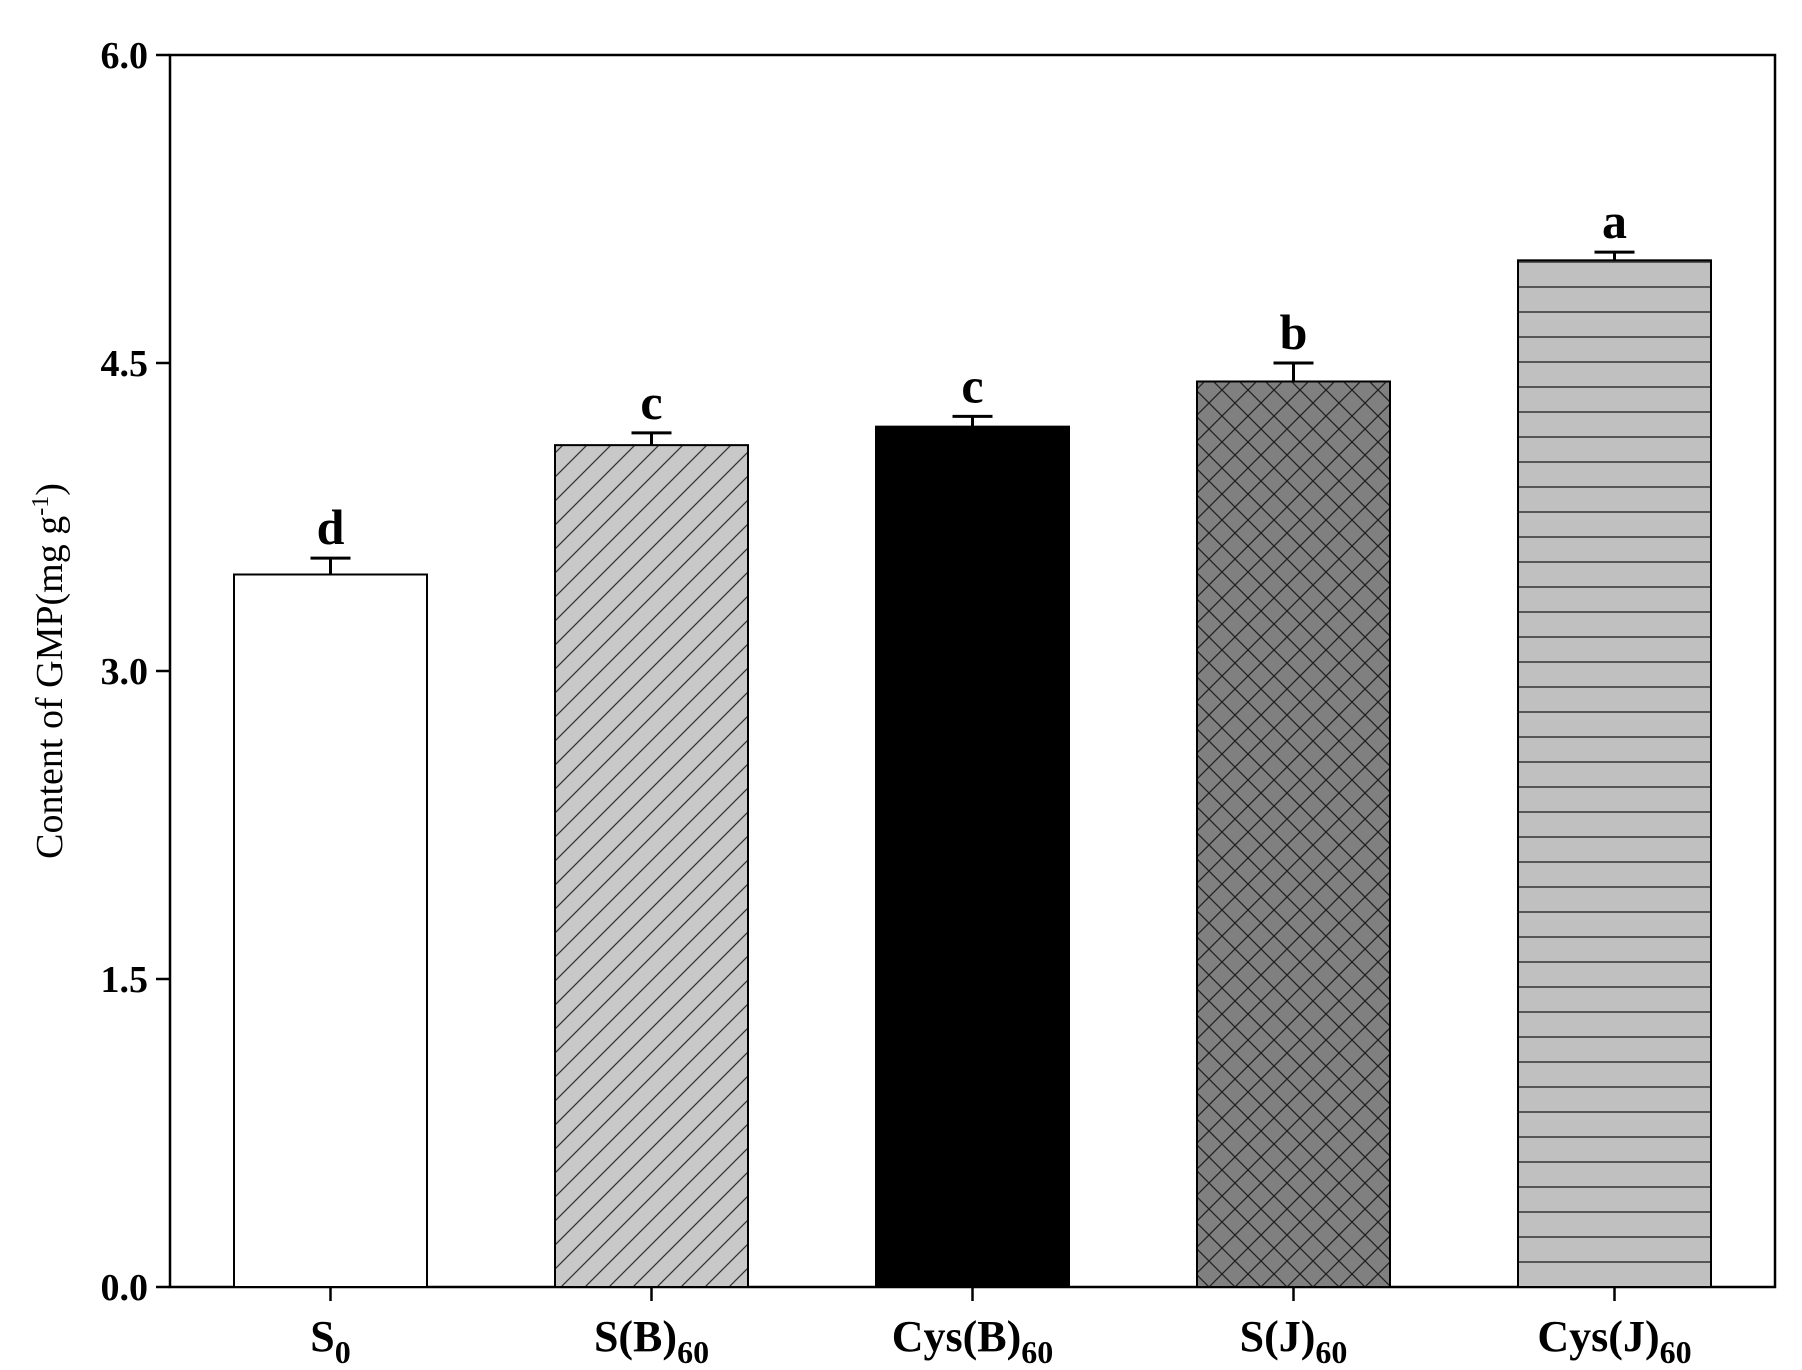 This screenshot has height=1370, width=1802. I want to click on y-axis-label-main: Content of GMP(mg g, so click(50, 687).